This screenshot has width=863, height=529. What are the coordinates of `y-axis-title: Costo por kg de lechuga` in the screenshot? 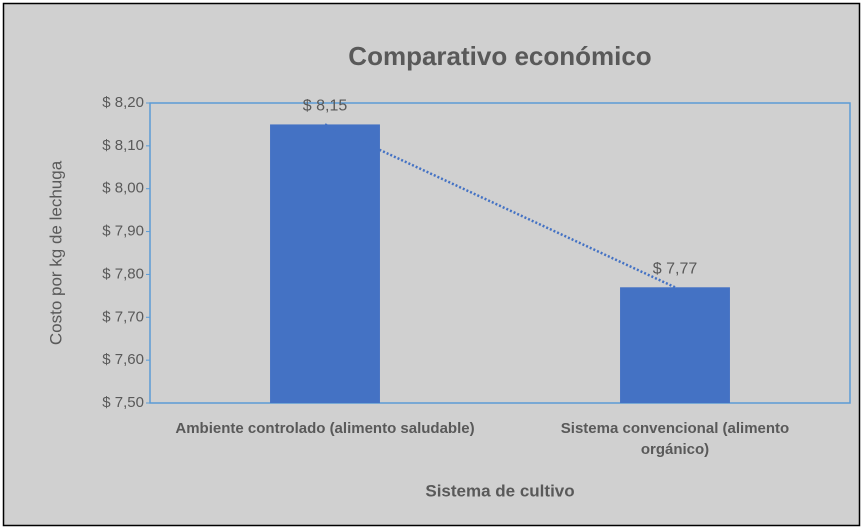 It's located at (55, 252).